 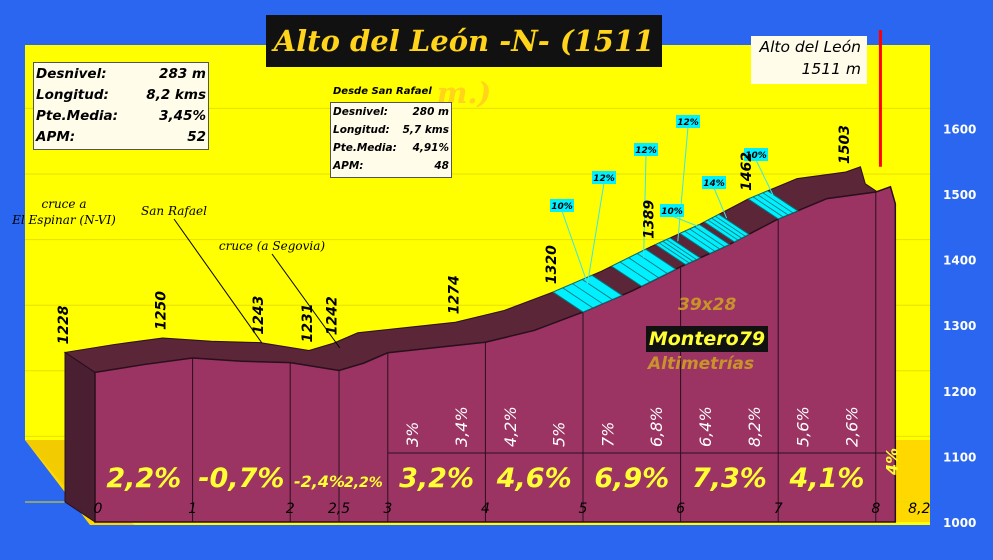 I want to click on altitude-label: 1231, so click(x=308, y=322).